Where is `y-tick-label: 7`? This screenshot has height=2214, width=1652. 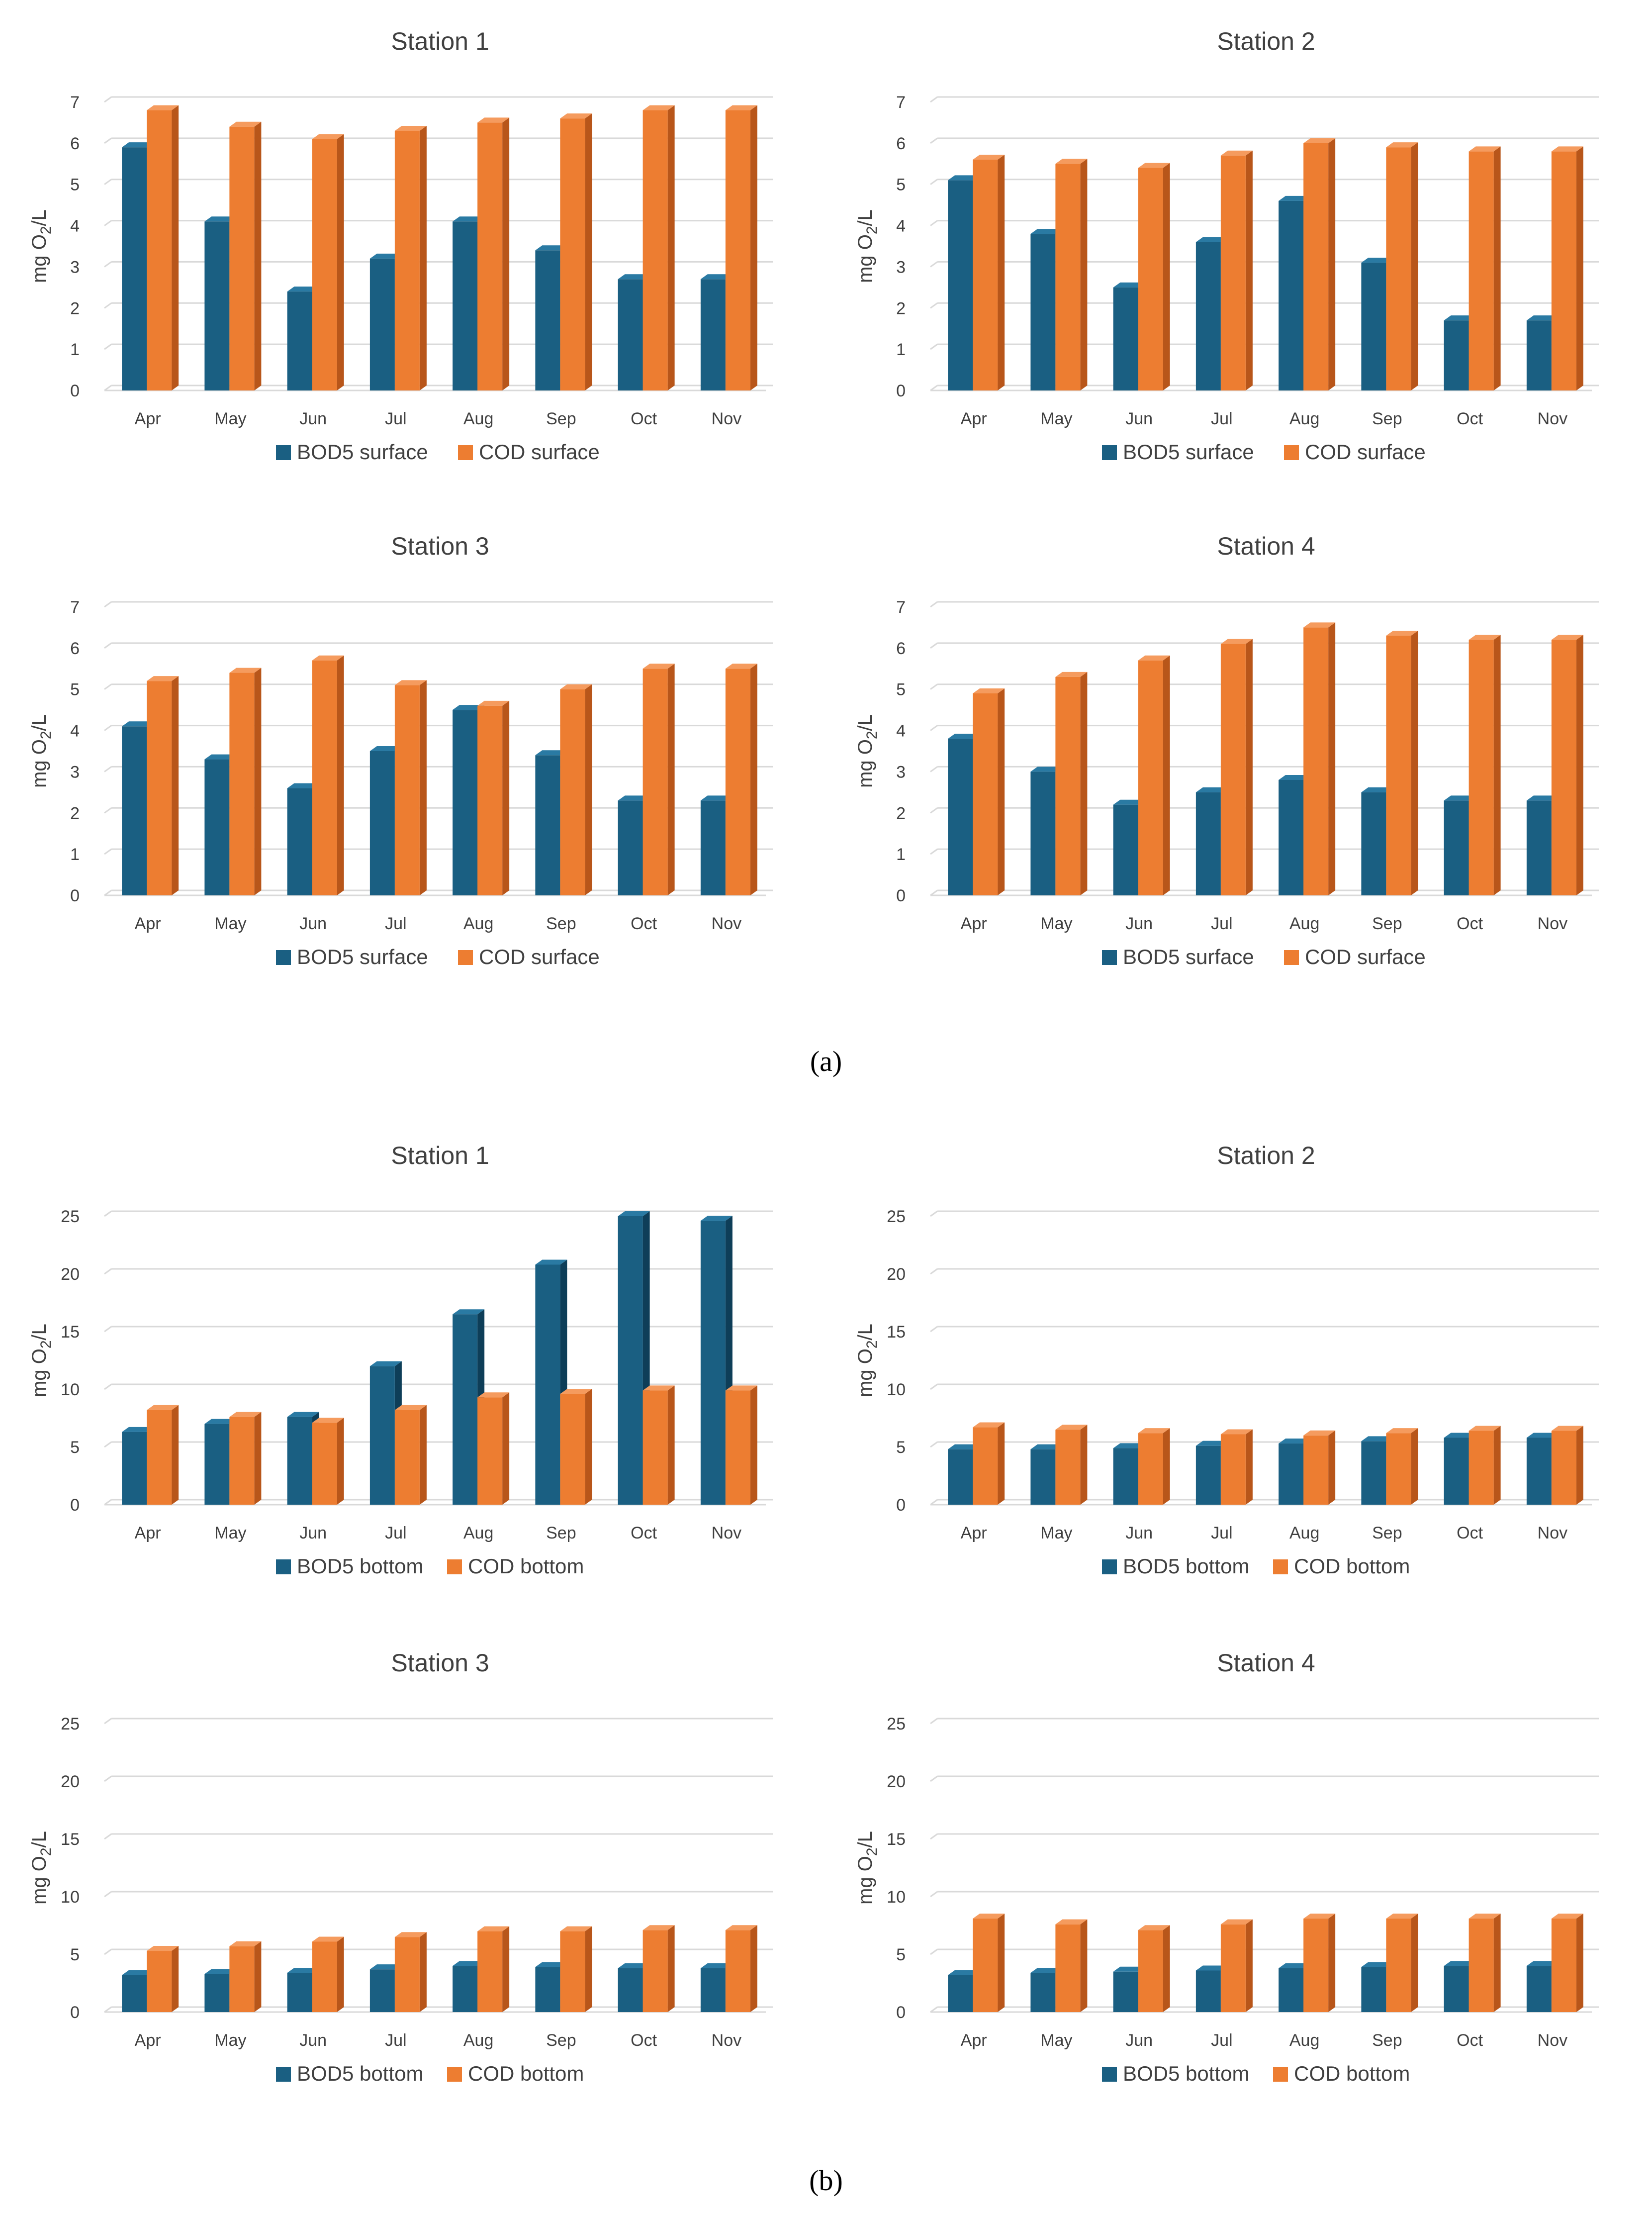 y-tick-label: 7 is located at coordinates (901, 607).